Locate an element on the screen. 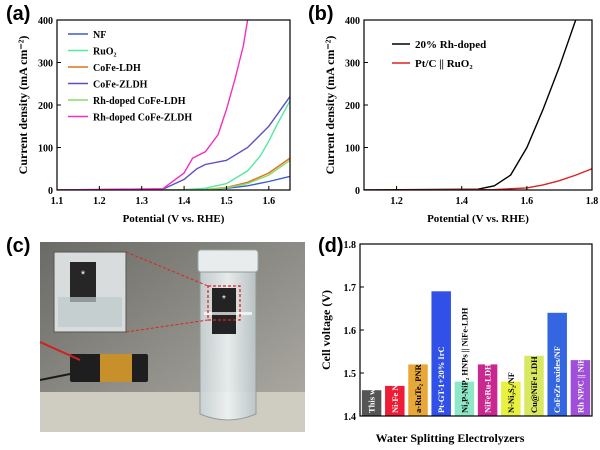 Image resolution: width=600 pixels, height=450 pixels. x-tick-label-1: 1.1 is located at coordinates (57, 201).